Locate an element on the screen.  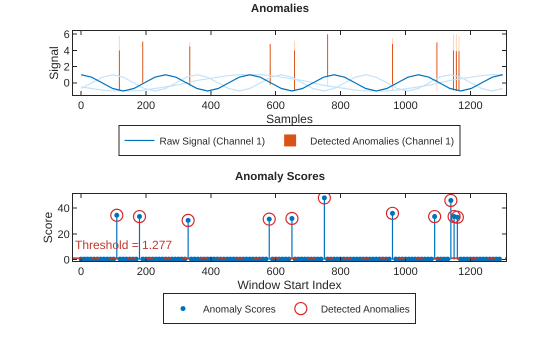
legend-label: Raw Signal (Channel 1) is located at coordinates (213, 142).